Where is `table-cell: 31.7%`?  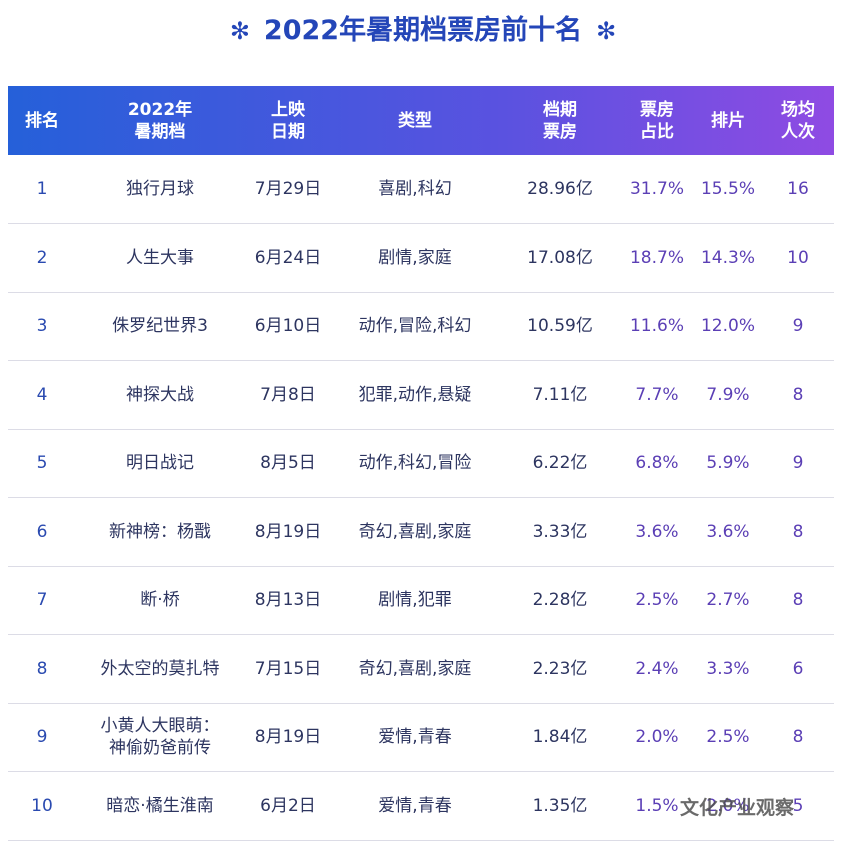 table-cell: 31.7% is located at coordinates (657, 189).